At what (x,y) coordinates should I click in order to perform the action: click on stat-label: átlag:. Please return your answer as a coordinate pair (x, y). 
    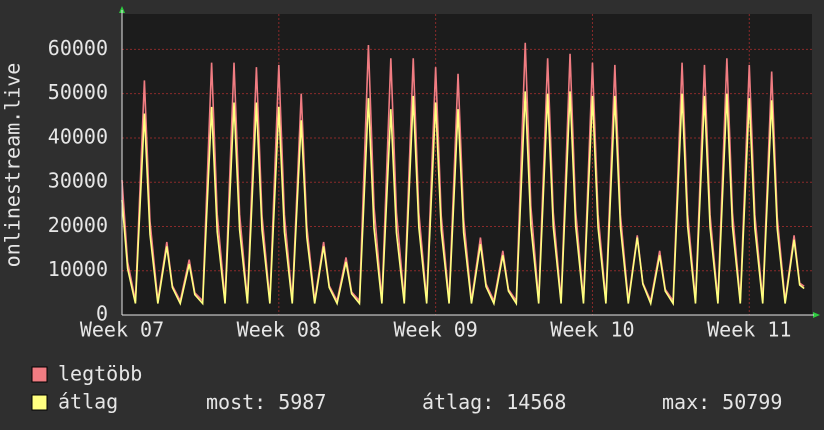
    Looking at the image, I should click on (458, 402).